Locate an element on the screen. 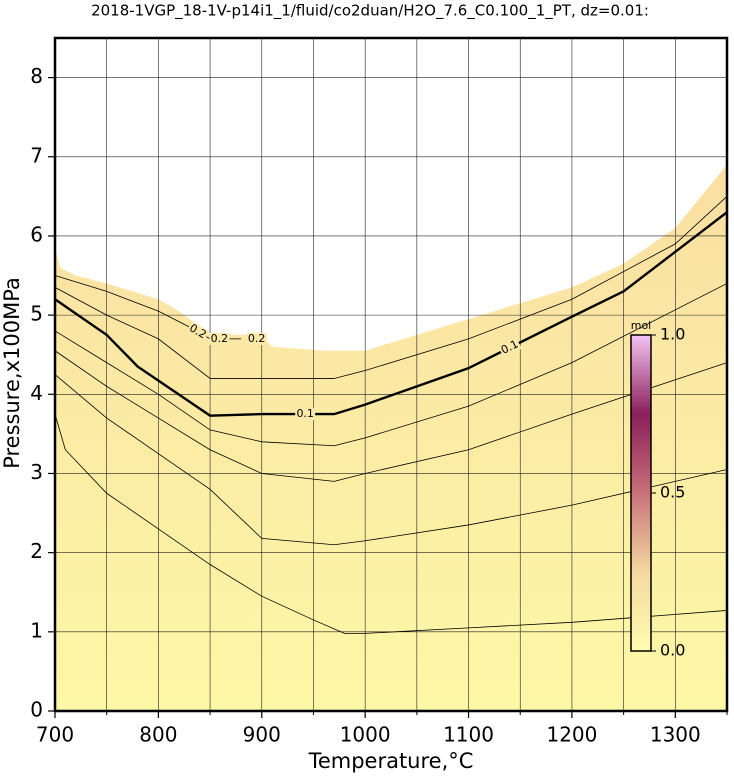 The image size is (734, 780). y-tick-label: 0 is located at coordinates (36, 710).